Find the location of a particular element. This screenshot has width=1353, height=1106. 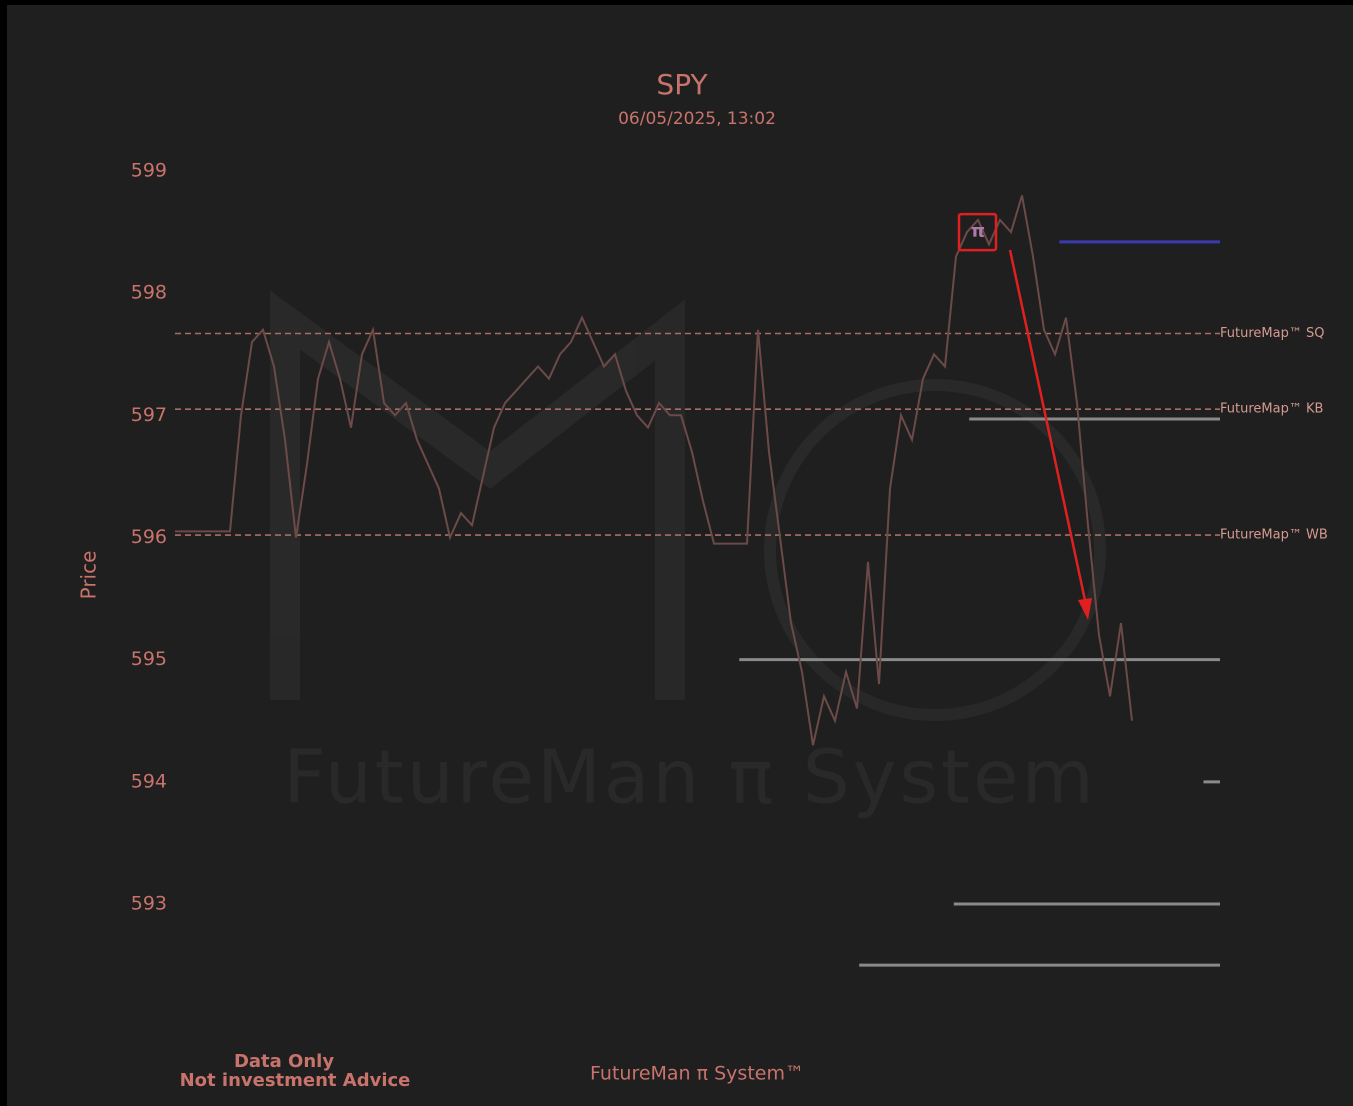

signal-box is located at coordinates (977, 232).